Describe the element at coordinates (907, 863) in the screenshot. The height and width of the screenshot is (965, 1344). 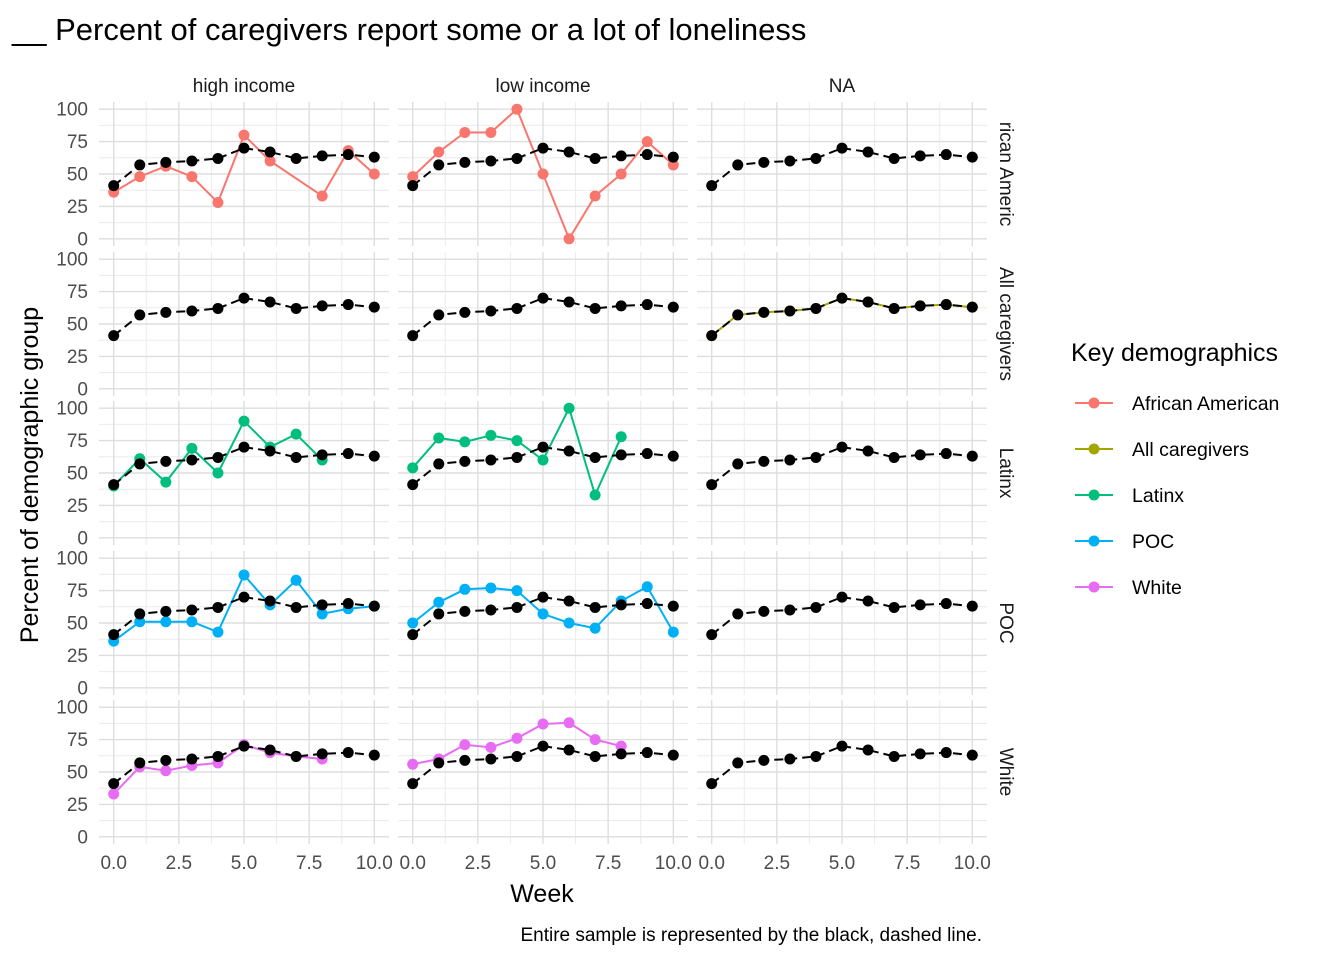
I see `x-tick-label: 7.5` at that location.